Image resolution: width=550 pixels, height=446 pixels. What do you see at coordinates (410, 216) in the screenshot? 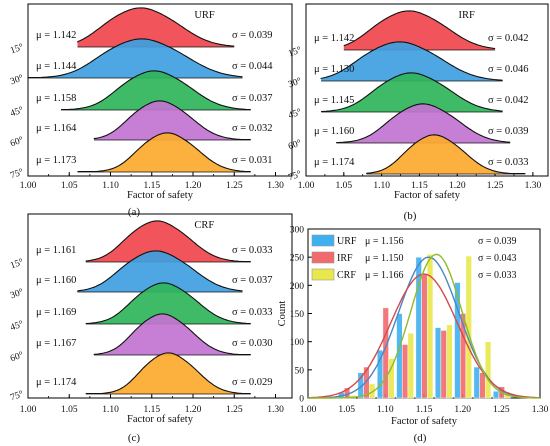
I see `caption-b: (b)` at bounding box center [410, 216].